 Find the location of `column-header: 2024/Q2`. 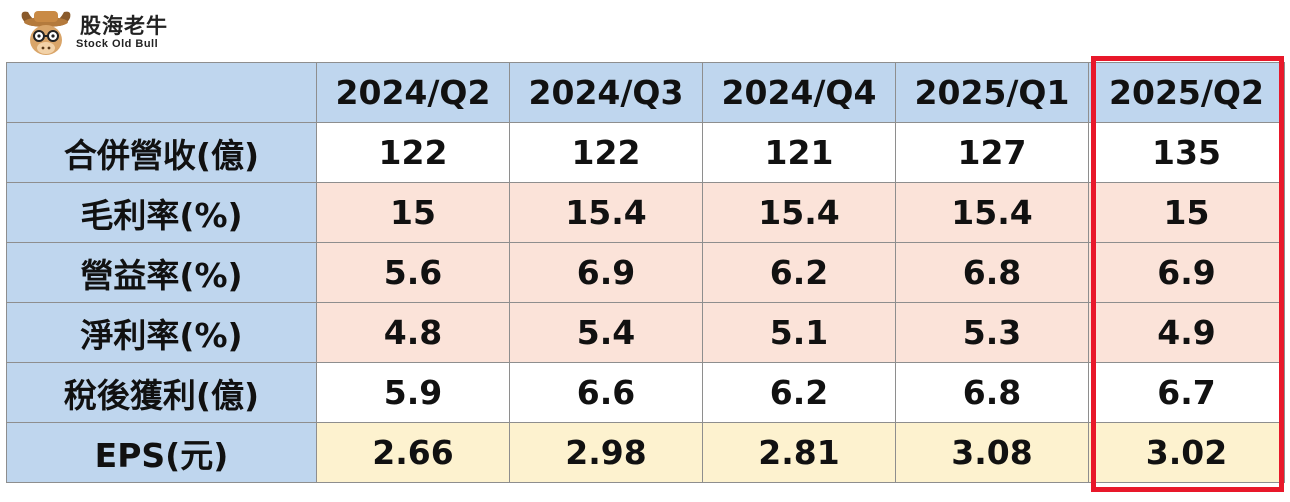

column-header: 2024/Q2 is located at coordinates (413, 92).